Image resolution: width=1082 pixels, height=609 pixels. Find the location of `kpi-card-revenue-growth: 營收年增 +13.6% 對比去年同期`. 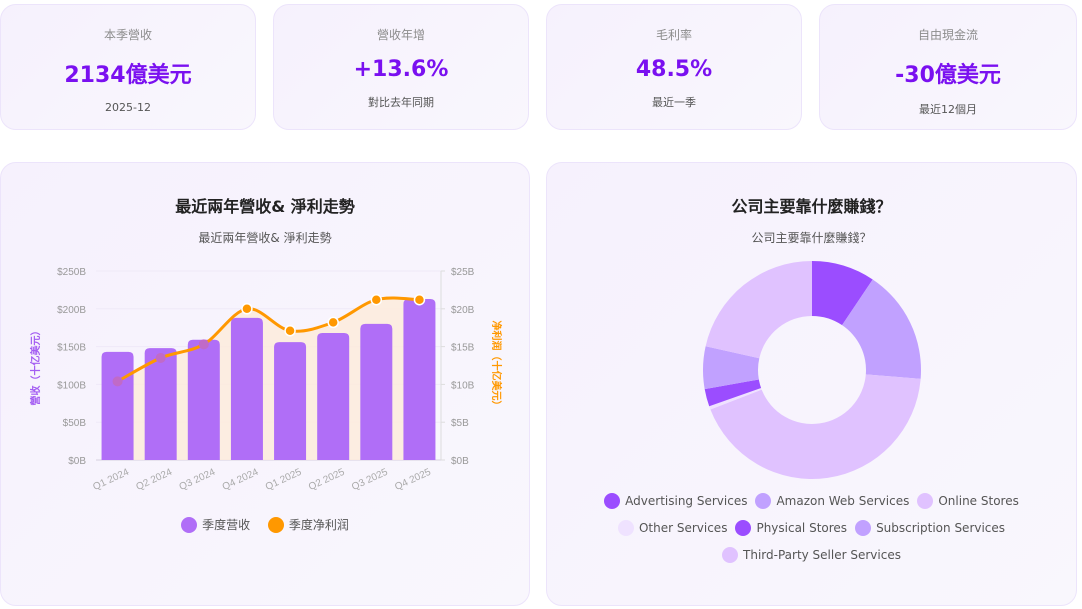

kpi-card-revenue-growth: 營收年增 +13.6% 對比去年同期 is located at coordinates (401, 67).